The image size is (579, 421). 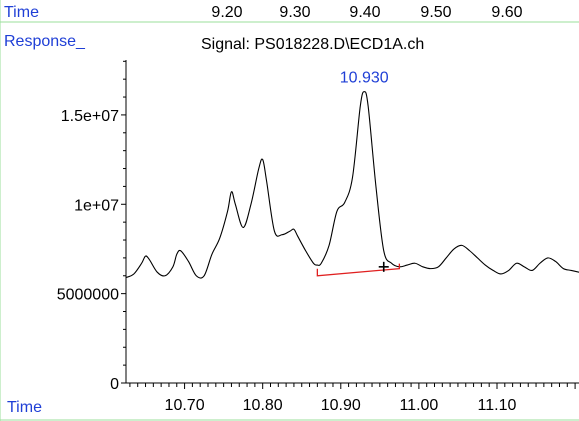 What do you see at coordinates (312, 44) in the screenshot?
I see `chart-title: Signal: PS018228.D\ECD1A.ch` at bounding box center [312, 44].